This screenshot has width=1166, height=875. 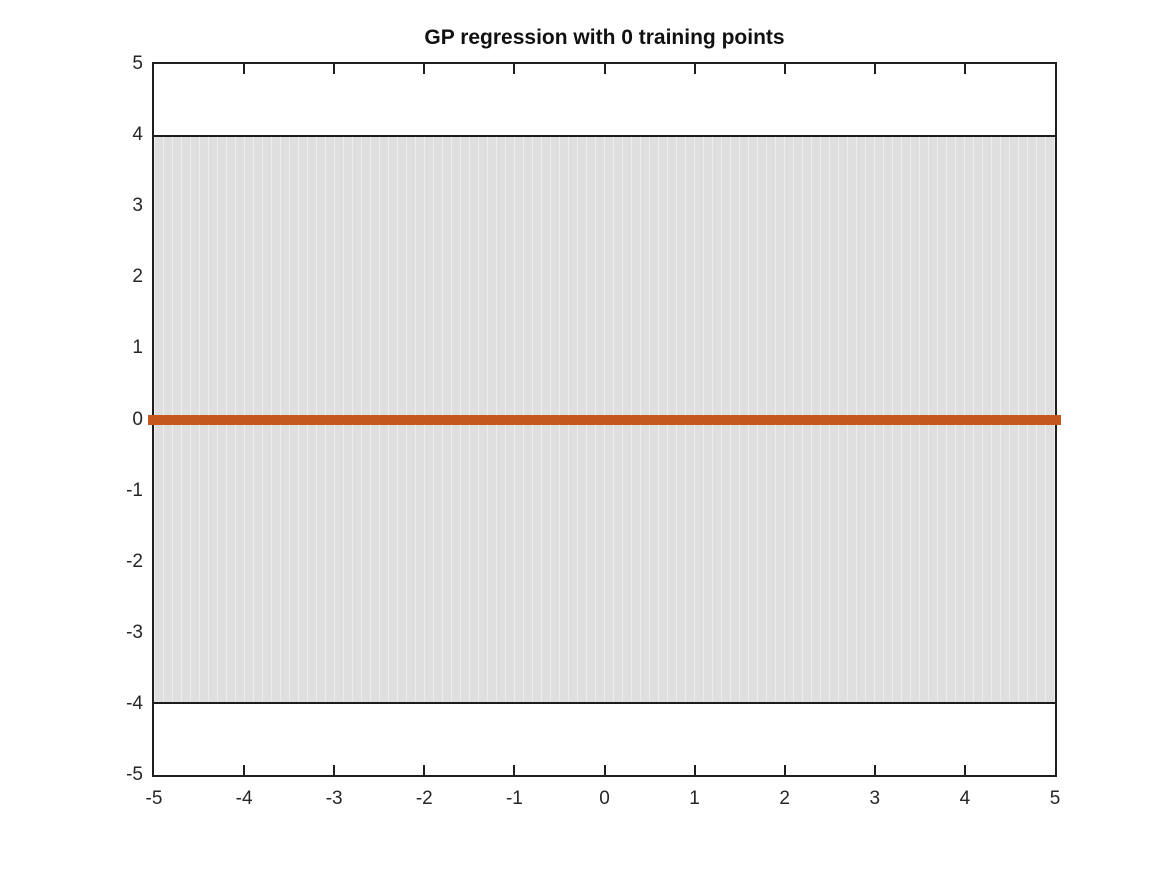 What do you see at coordinates (424, 798) in the screenshot?
I see `x-tick-label: -2` at bounding box center [424, 798].